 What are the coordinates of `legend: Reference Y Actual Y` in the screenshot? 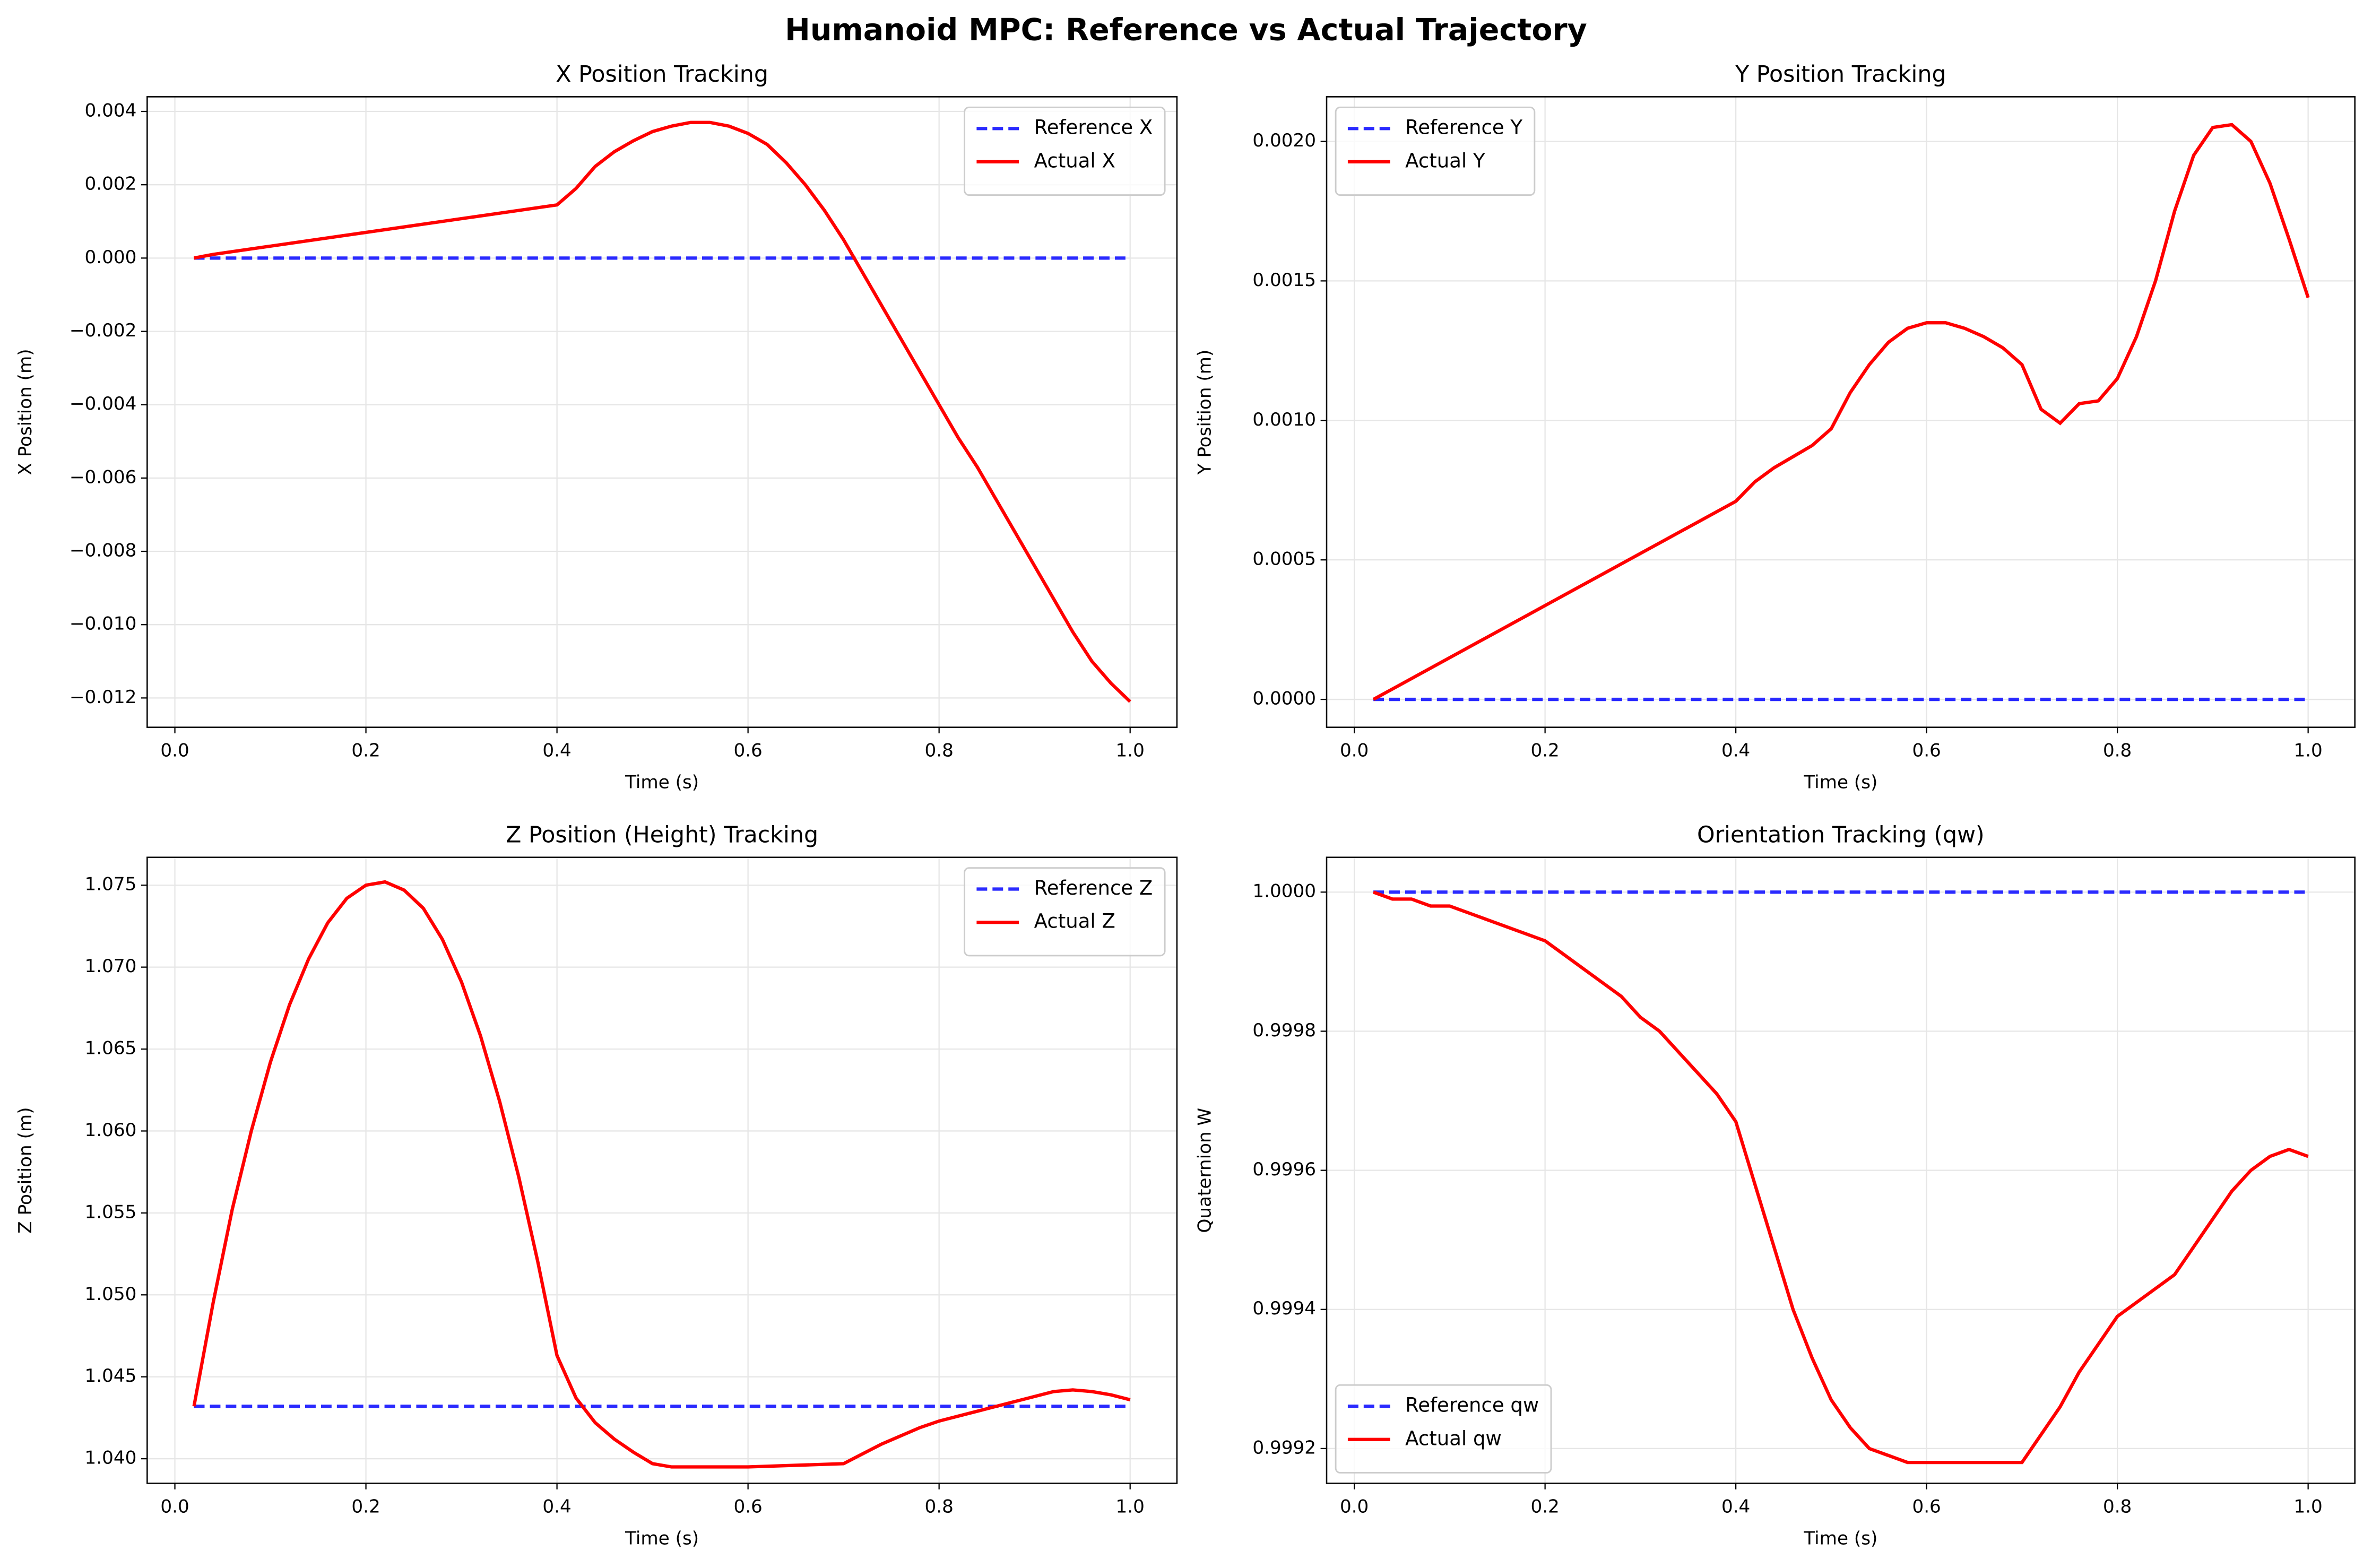 It's located at (1435, 151).